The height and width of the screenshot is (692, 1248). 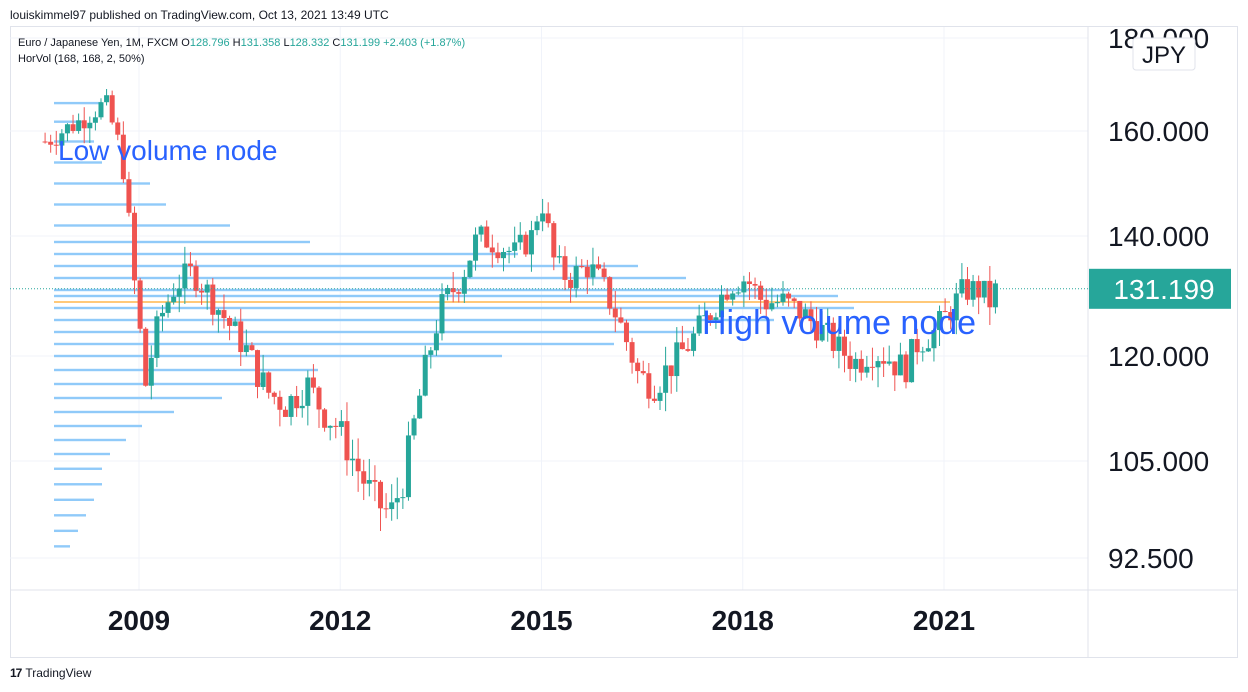 What do you see at coordinates (743, 620) in the screenshot?
I see `time-tick-label: 2018` at bounding box center [743, 620].